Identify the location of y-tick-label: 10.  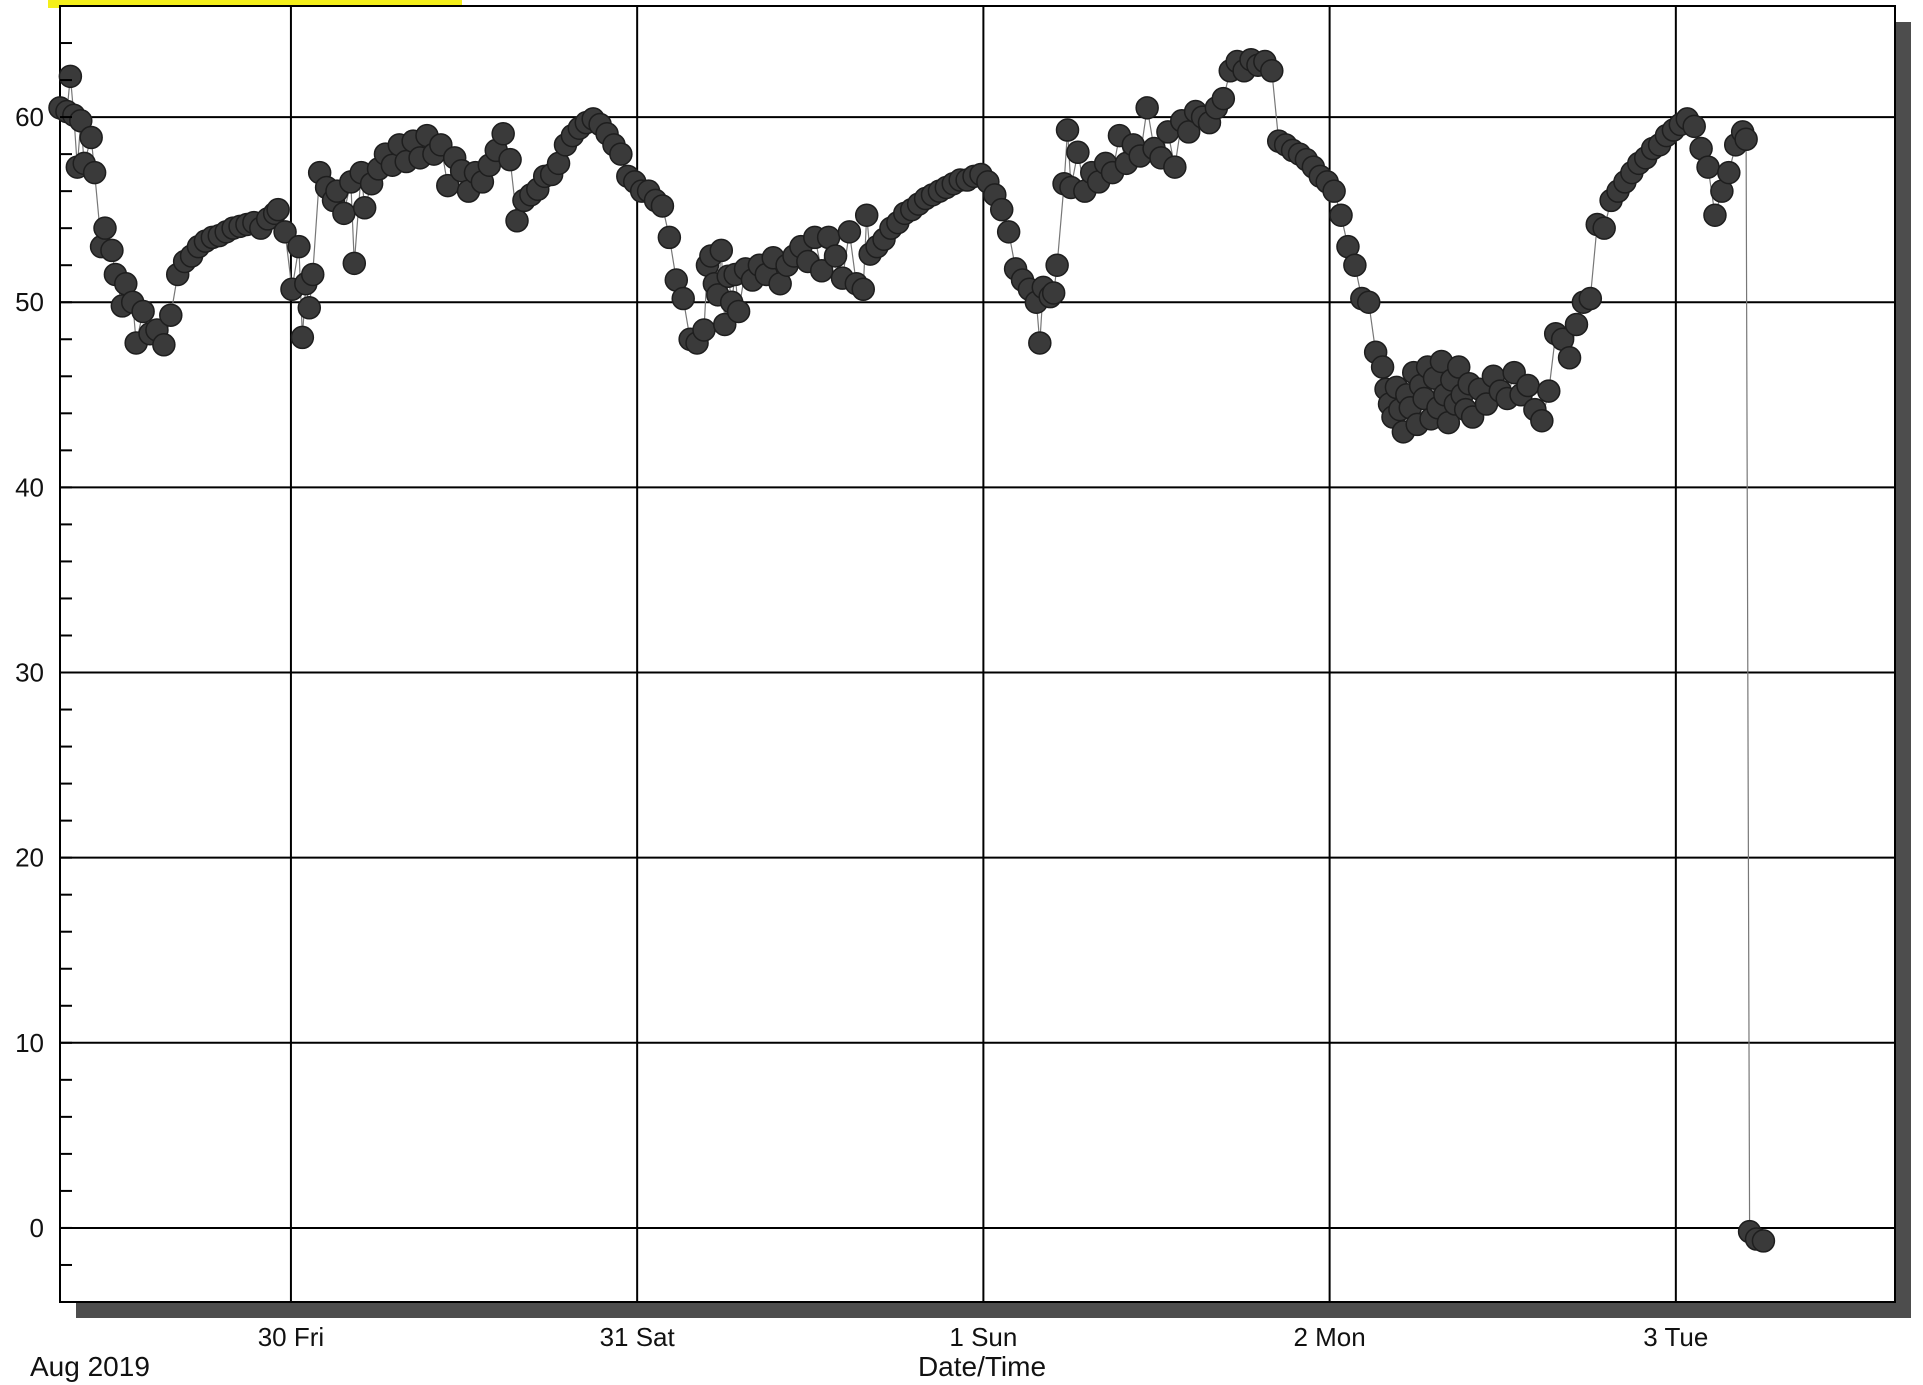
(29, 1043).